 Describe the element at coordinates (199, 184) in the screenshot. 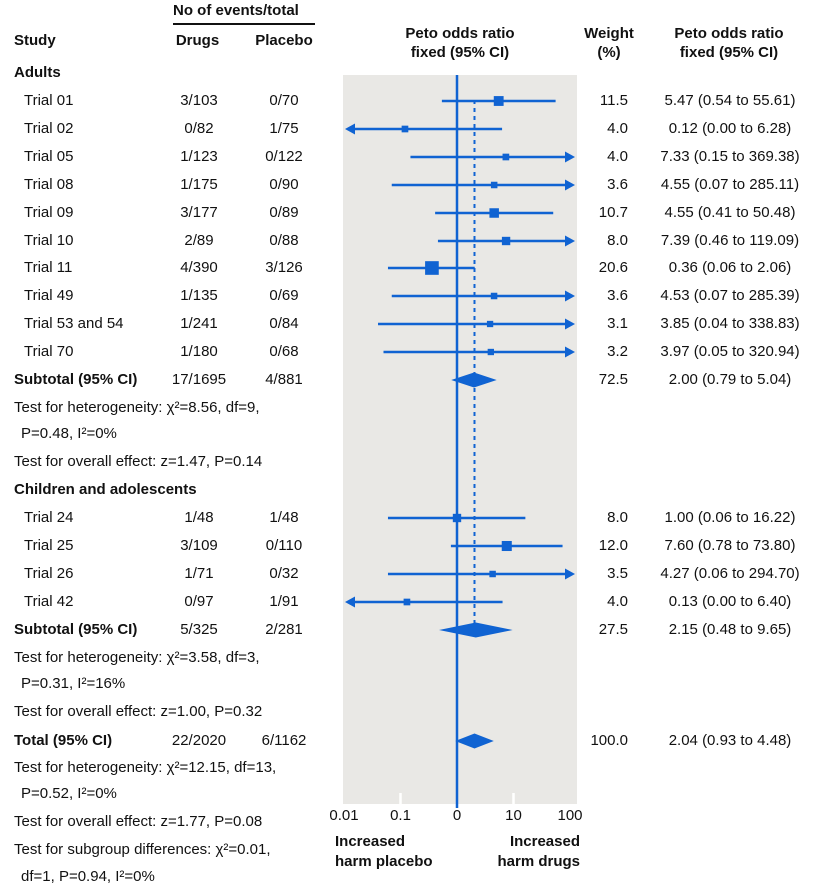

I see `drugs-cell: 1/175` at that location.